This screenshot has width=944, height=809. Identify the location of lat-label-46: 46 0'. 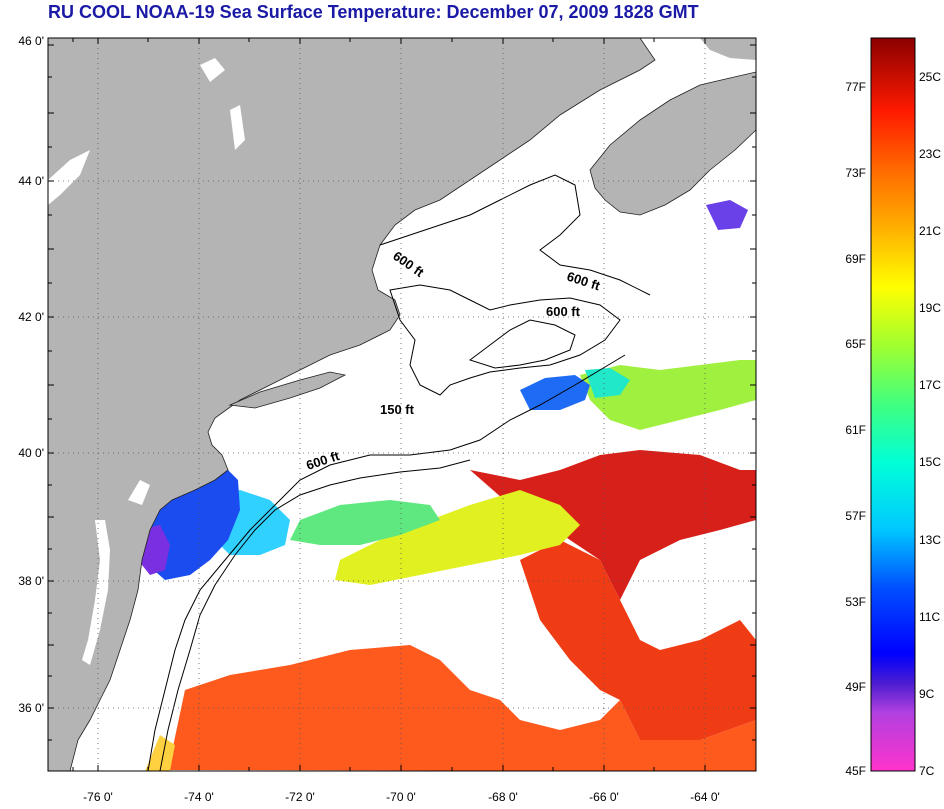
(31, 41).